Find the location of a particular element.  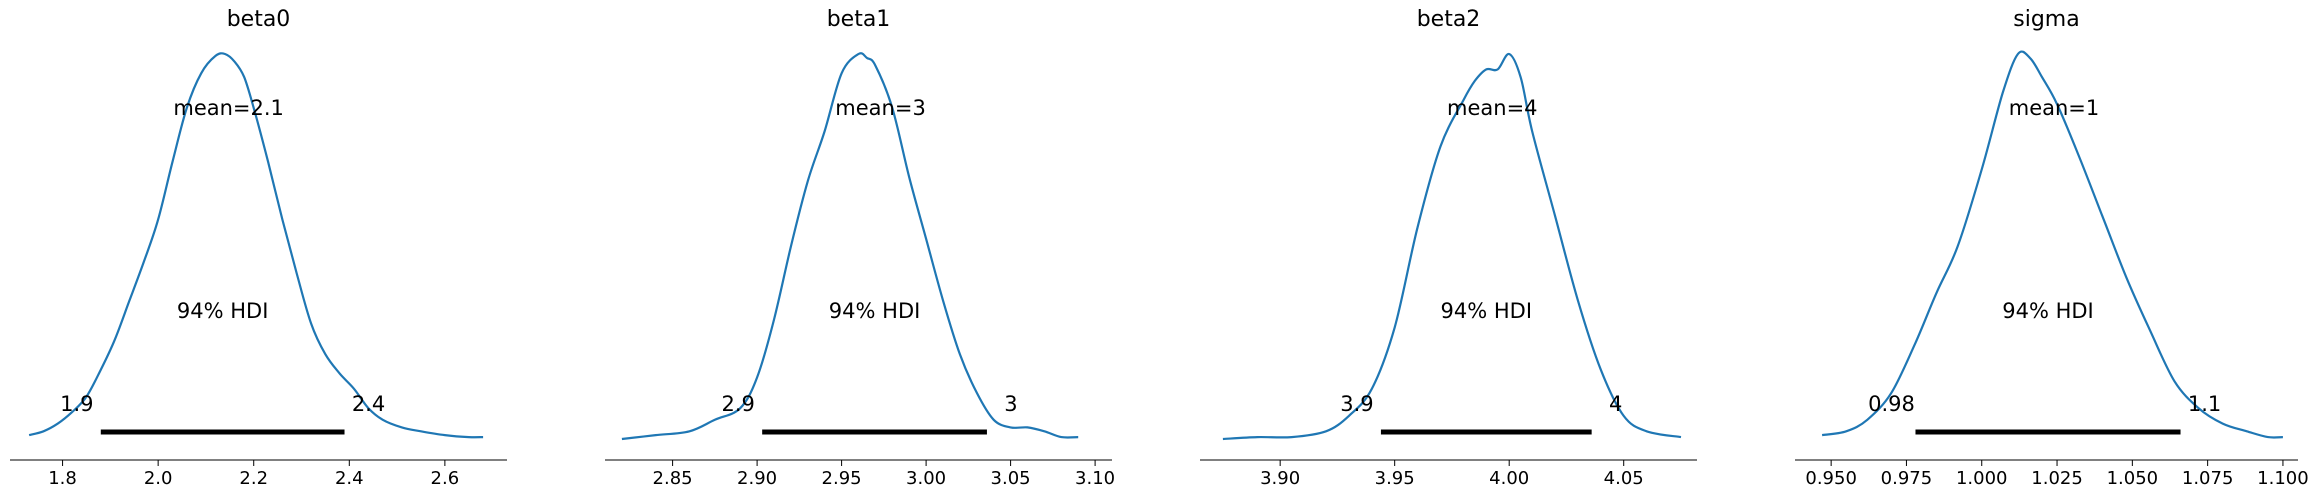

mean-label: mean=4 is located at coordinates (1492, 108).